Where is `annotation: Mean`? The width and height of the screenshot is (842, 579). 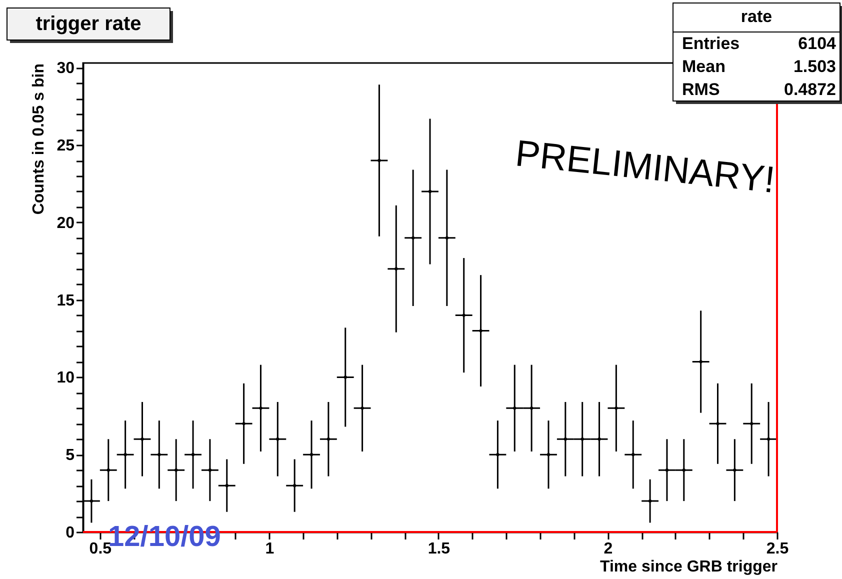
annotation: Mean is located at coordinates (704, 66).